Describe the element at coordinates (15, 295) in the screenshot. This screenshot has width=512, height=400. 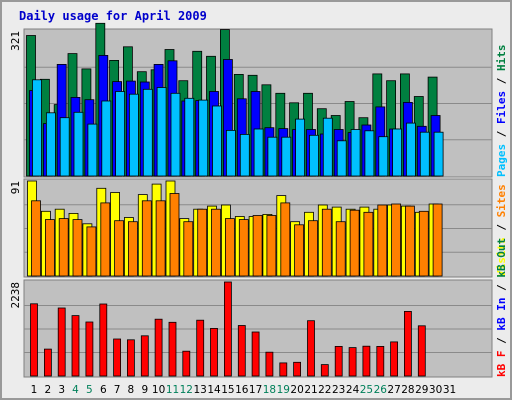
I see `y-max-label: 2238` at that location.